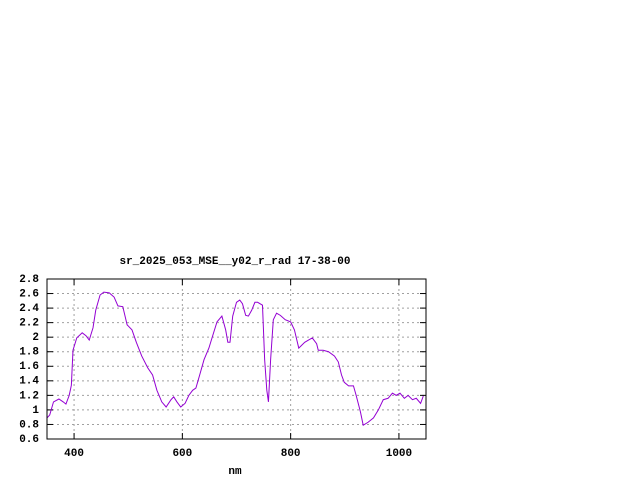 This screenshot has height=480, width=640. Describe the element at coordinates (29, 280) in the screenshot. I see `y-tick-label: 2.8` at that location.